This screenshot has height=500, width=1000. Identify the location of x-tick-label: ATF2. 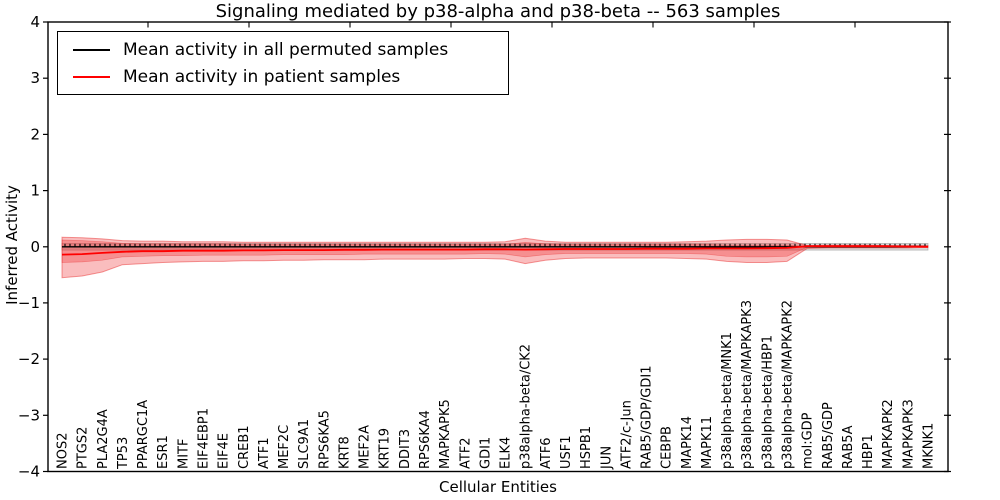
(465, 453).